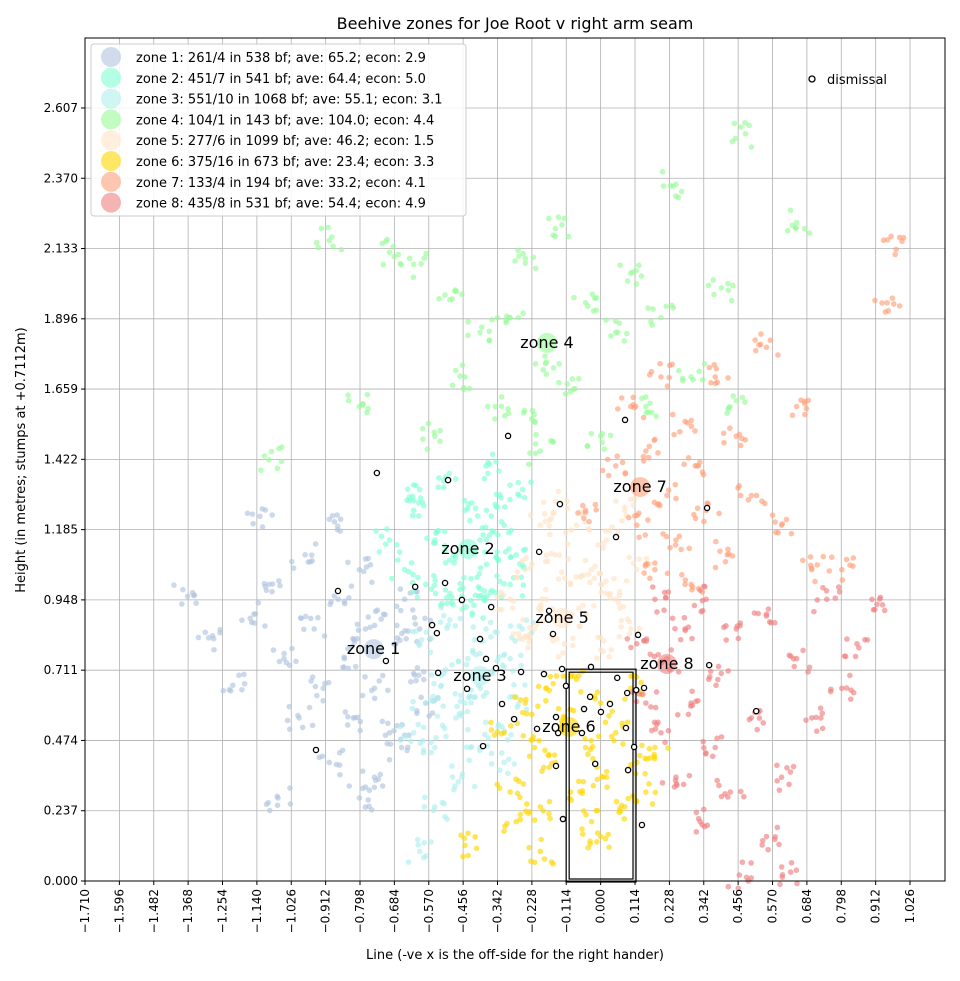 The width and height of the screenshot is (960, 981). What do you see at coordinates (601, 775) in the screenshot?
I see `stumps-outline` at bounding box center [601, 775].